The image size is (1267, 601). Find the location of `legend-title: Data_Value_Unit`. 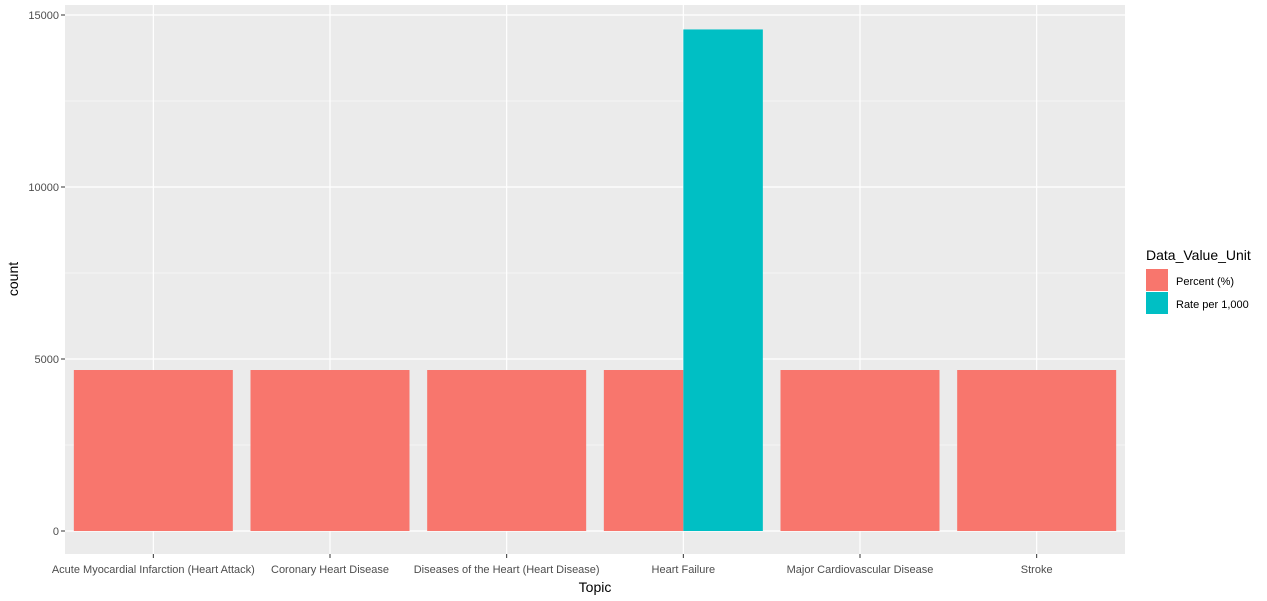

legend-title: Data_Value_Unit is located at coordinates (1198, 255).